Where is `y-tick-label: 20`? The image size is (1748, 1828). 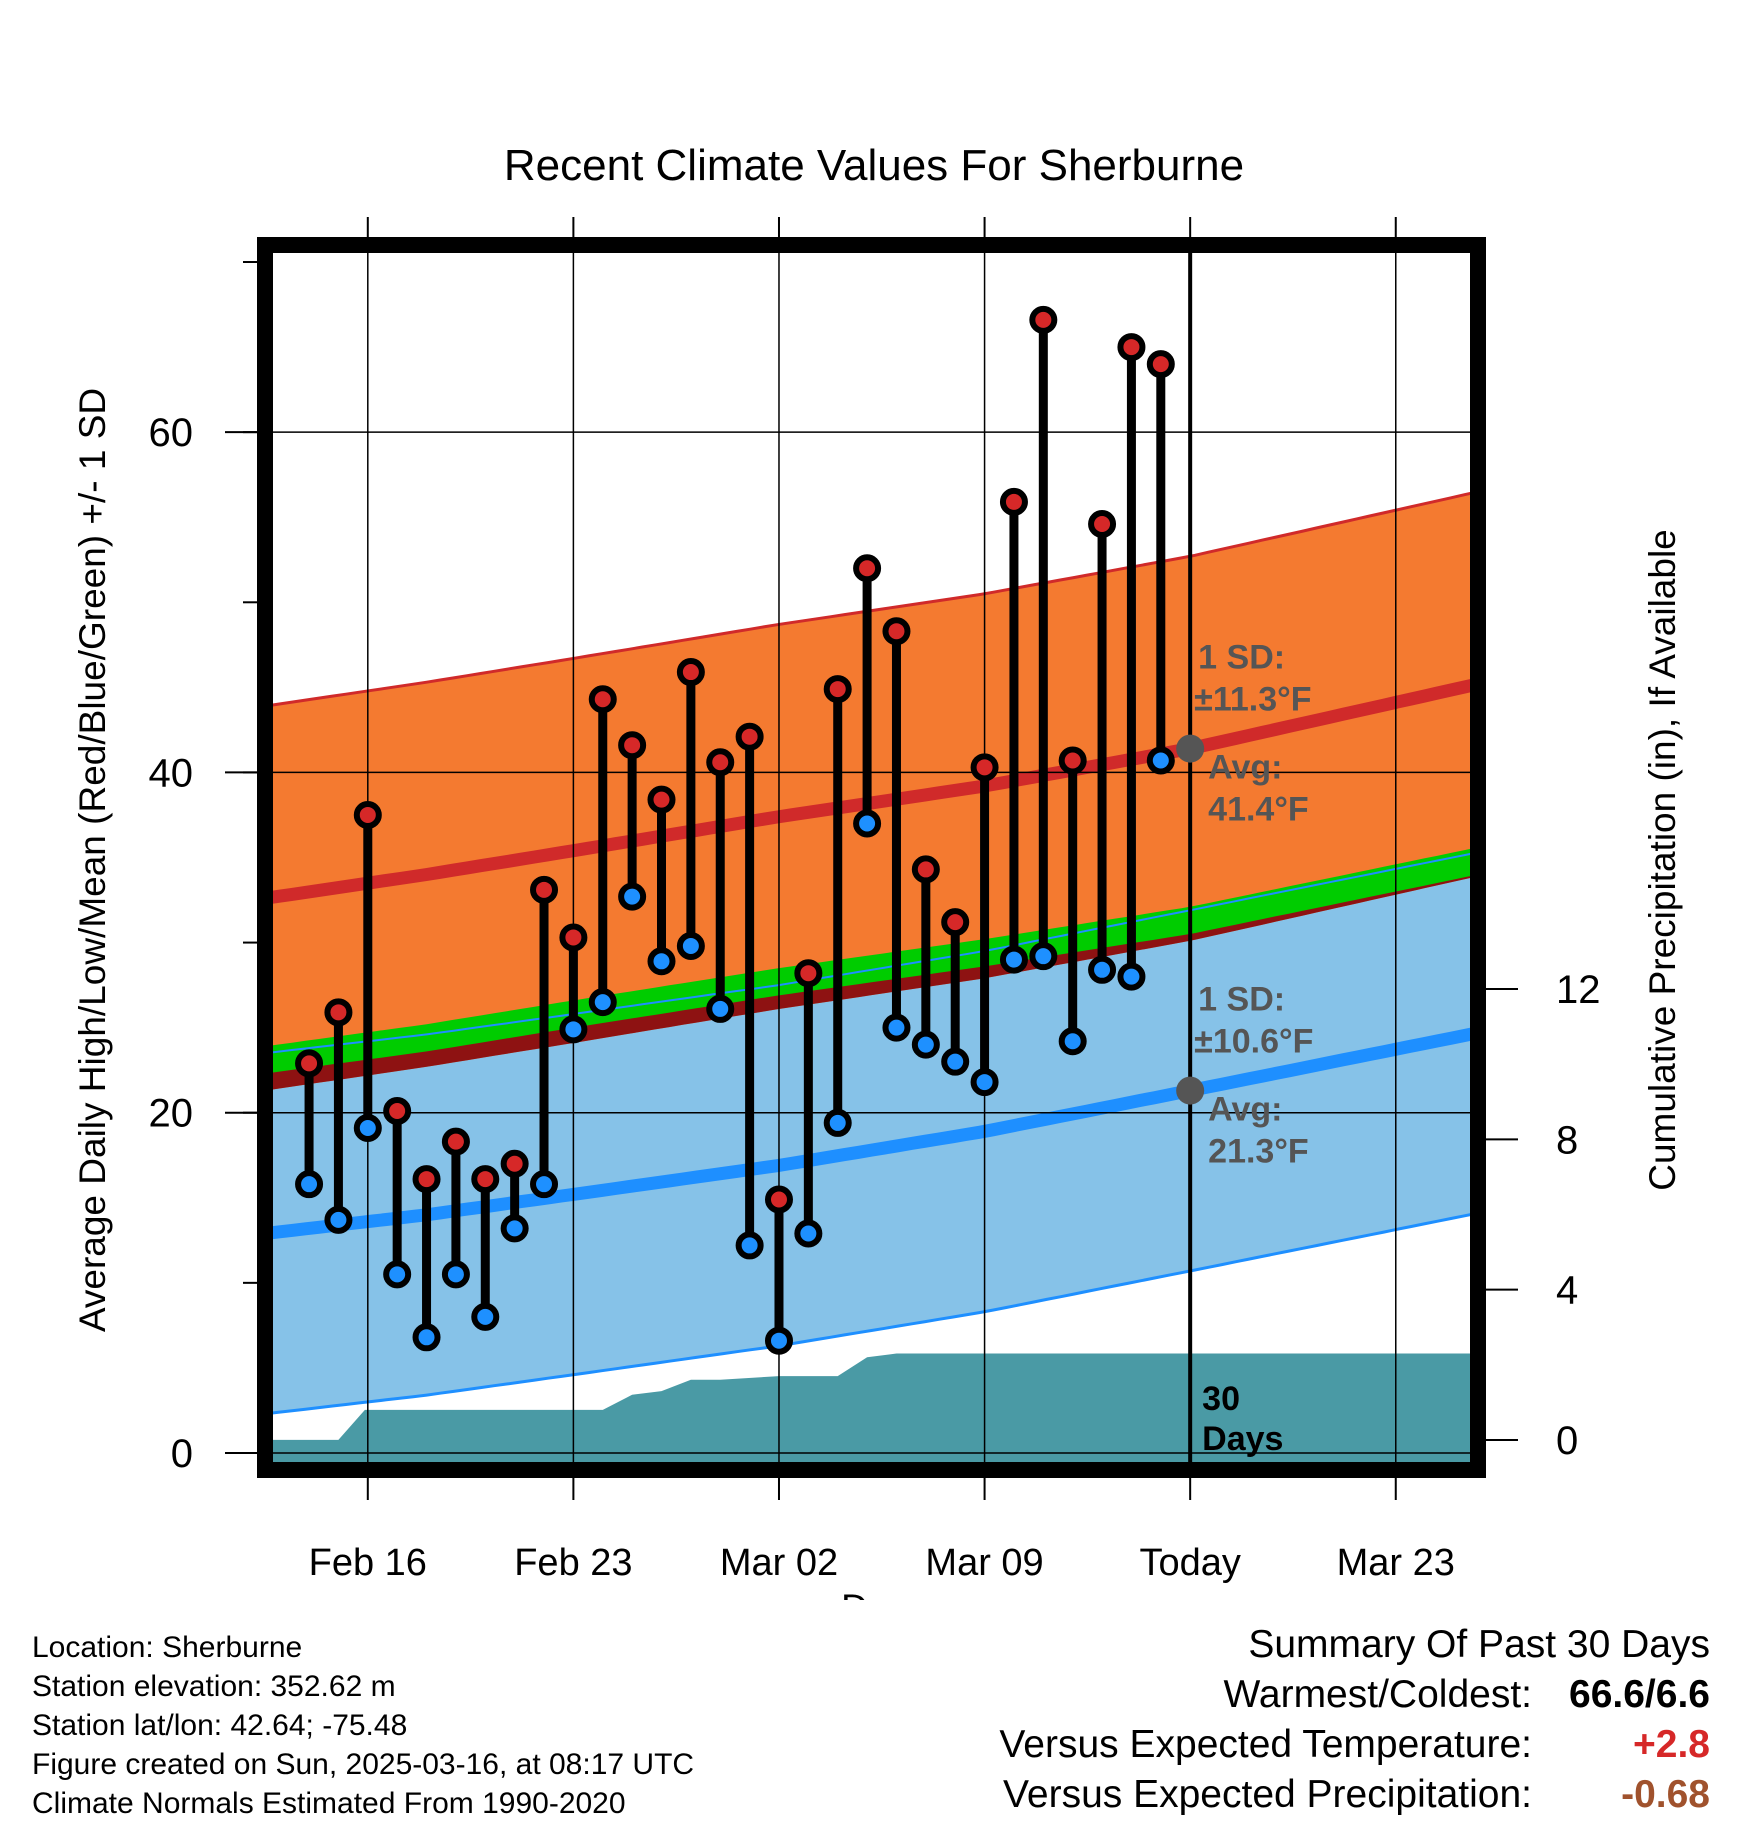
y-tick-label: 20 is located at coordinates (171, 1114).